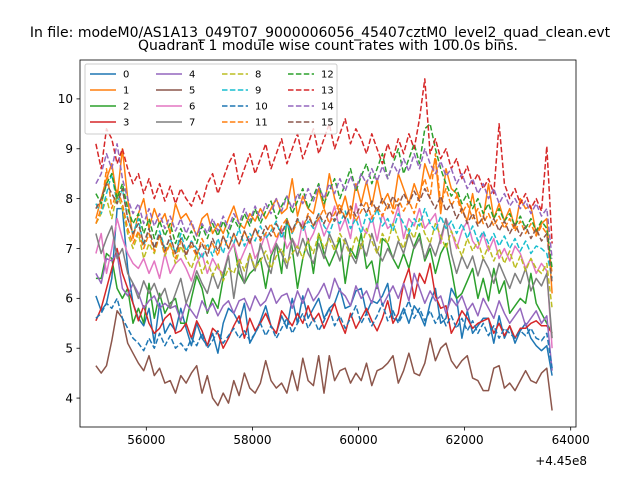 The width and height of the screenshot is (640, 480). Describe the element at coordinates (561, 461) in the screenshot. I see `x-offset-label: +4.45e8` at that location.